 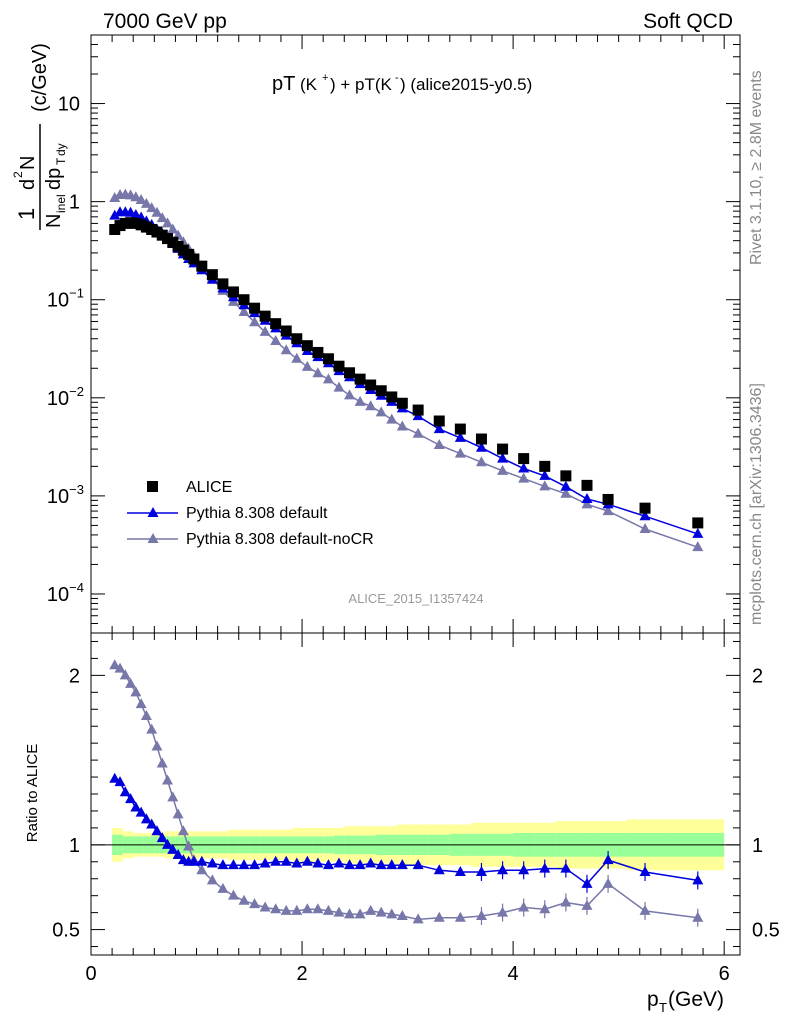 What do you see at coordinates (61, 149) in the screenshot?
I see `y-label-den-dy: dy` at bounding box center [61, 149].